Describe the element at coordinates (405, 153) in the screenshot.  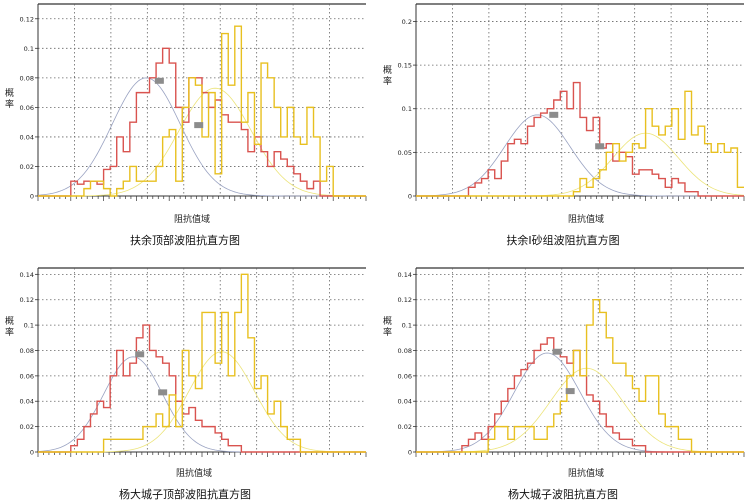
I see `y-tick-label: 0.05` at that location.